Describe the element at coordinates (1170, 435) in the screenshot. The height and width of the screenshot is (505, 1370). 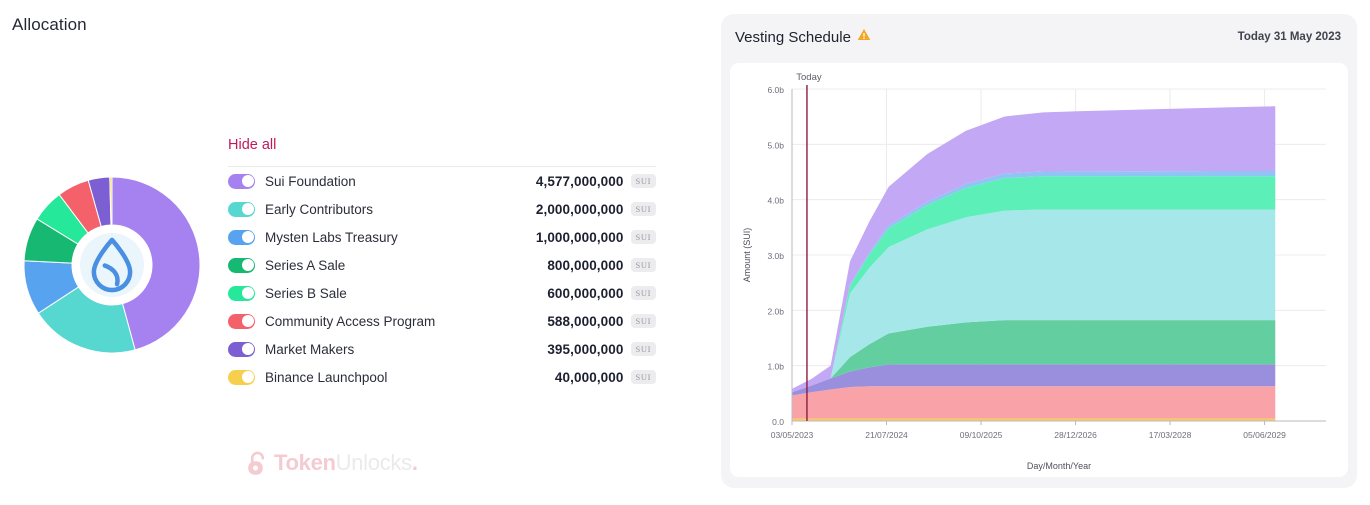
I see `x-axis-tick-label: 17/03/2028` at that location.